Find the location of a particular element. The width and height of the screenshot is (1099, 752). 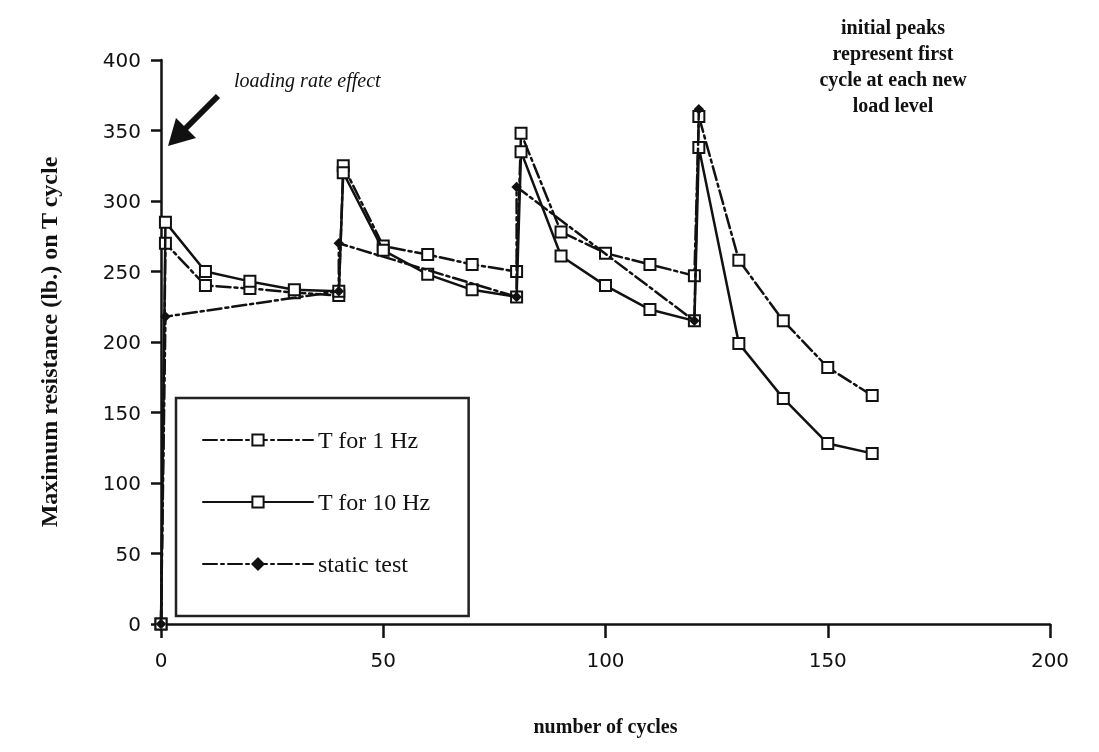

y-tick-label: 250 is located at coordinates (121, 271).